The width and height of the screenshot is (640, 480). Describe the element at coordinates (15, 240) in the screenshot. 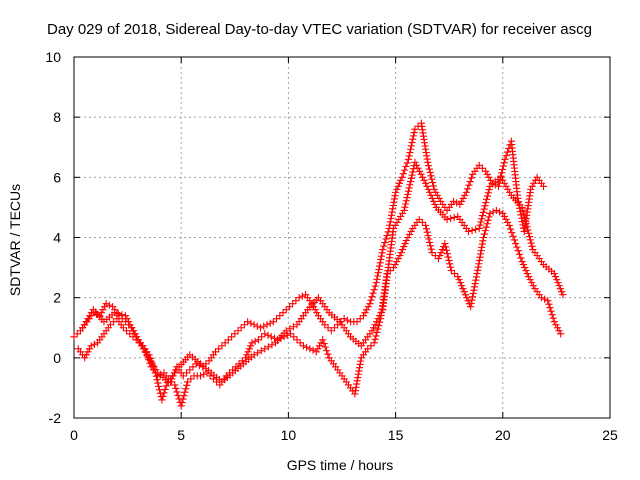

I see `y-axis-label: SDTVAR / TECUs` at that location.